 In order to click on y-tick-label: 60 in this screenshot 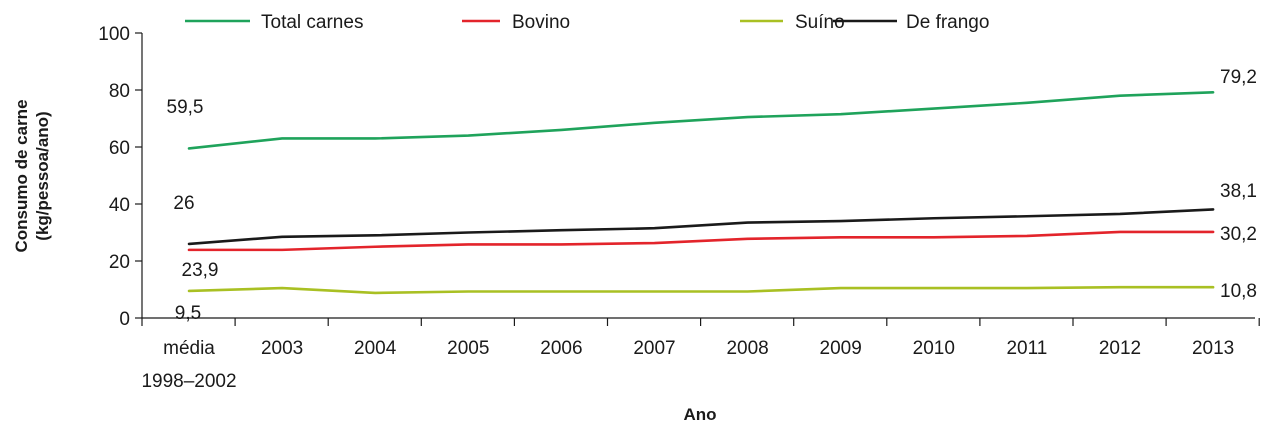, I will do `click(119, 148)`.